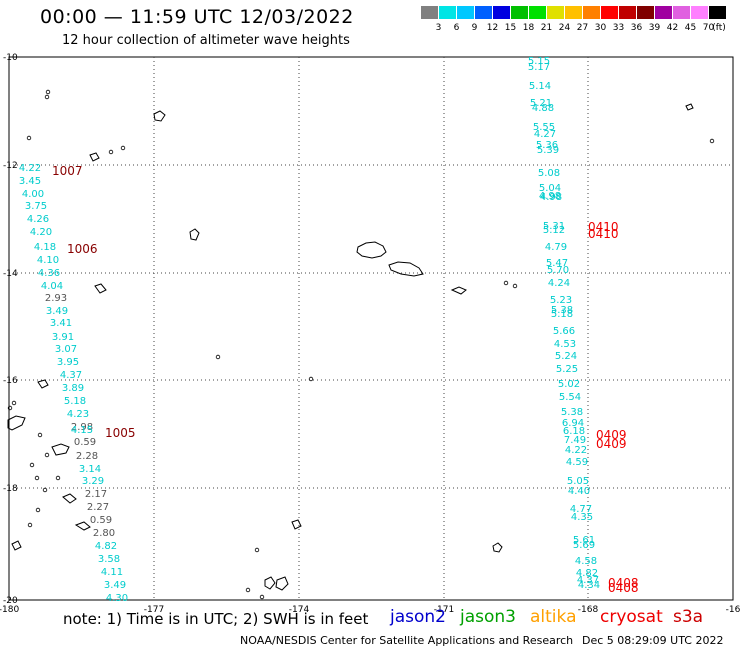 This screenshot has width=740, height=650. I want to click on wave-height-label: 3.58, so click(109, 559).